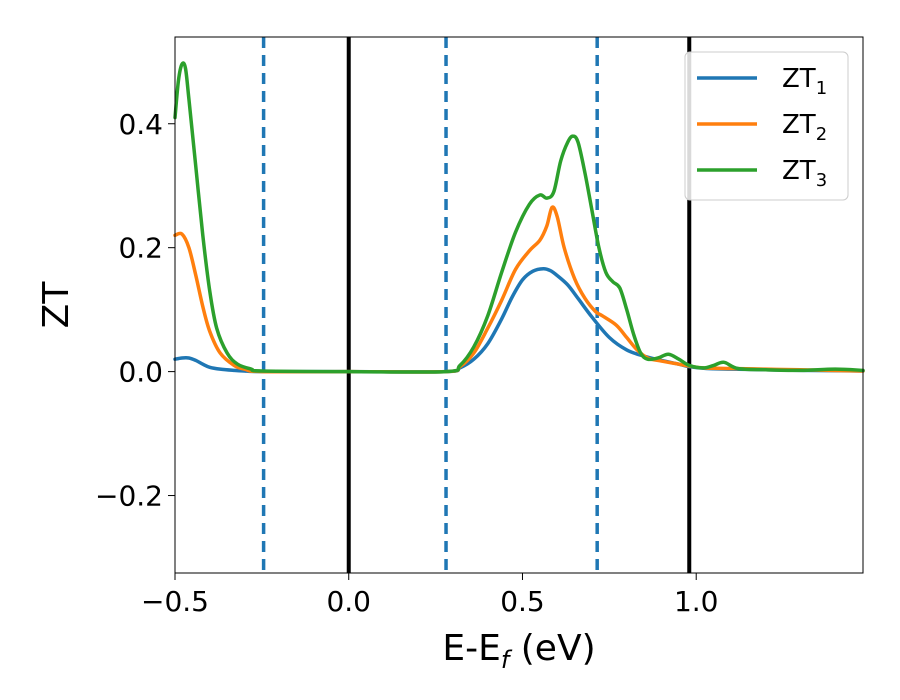 The width and height of the screenshot is (900, 700). Describe the element at coordinates (804, 81) in the screenshot. I see `legend-label-zt1: ZT1` at that location.